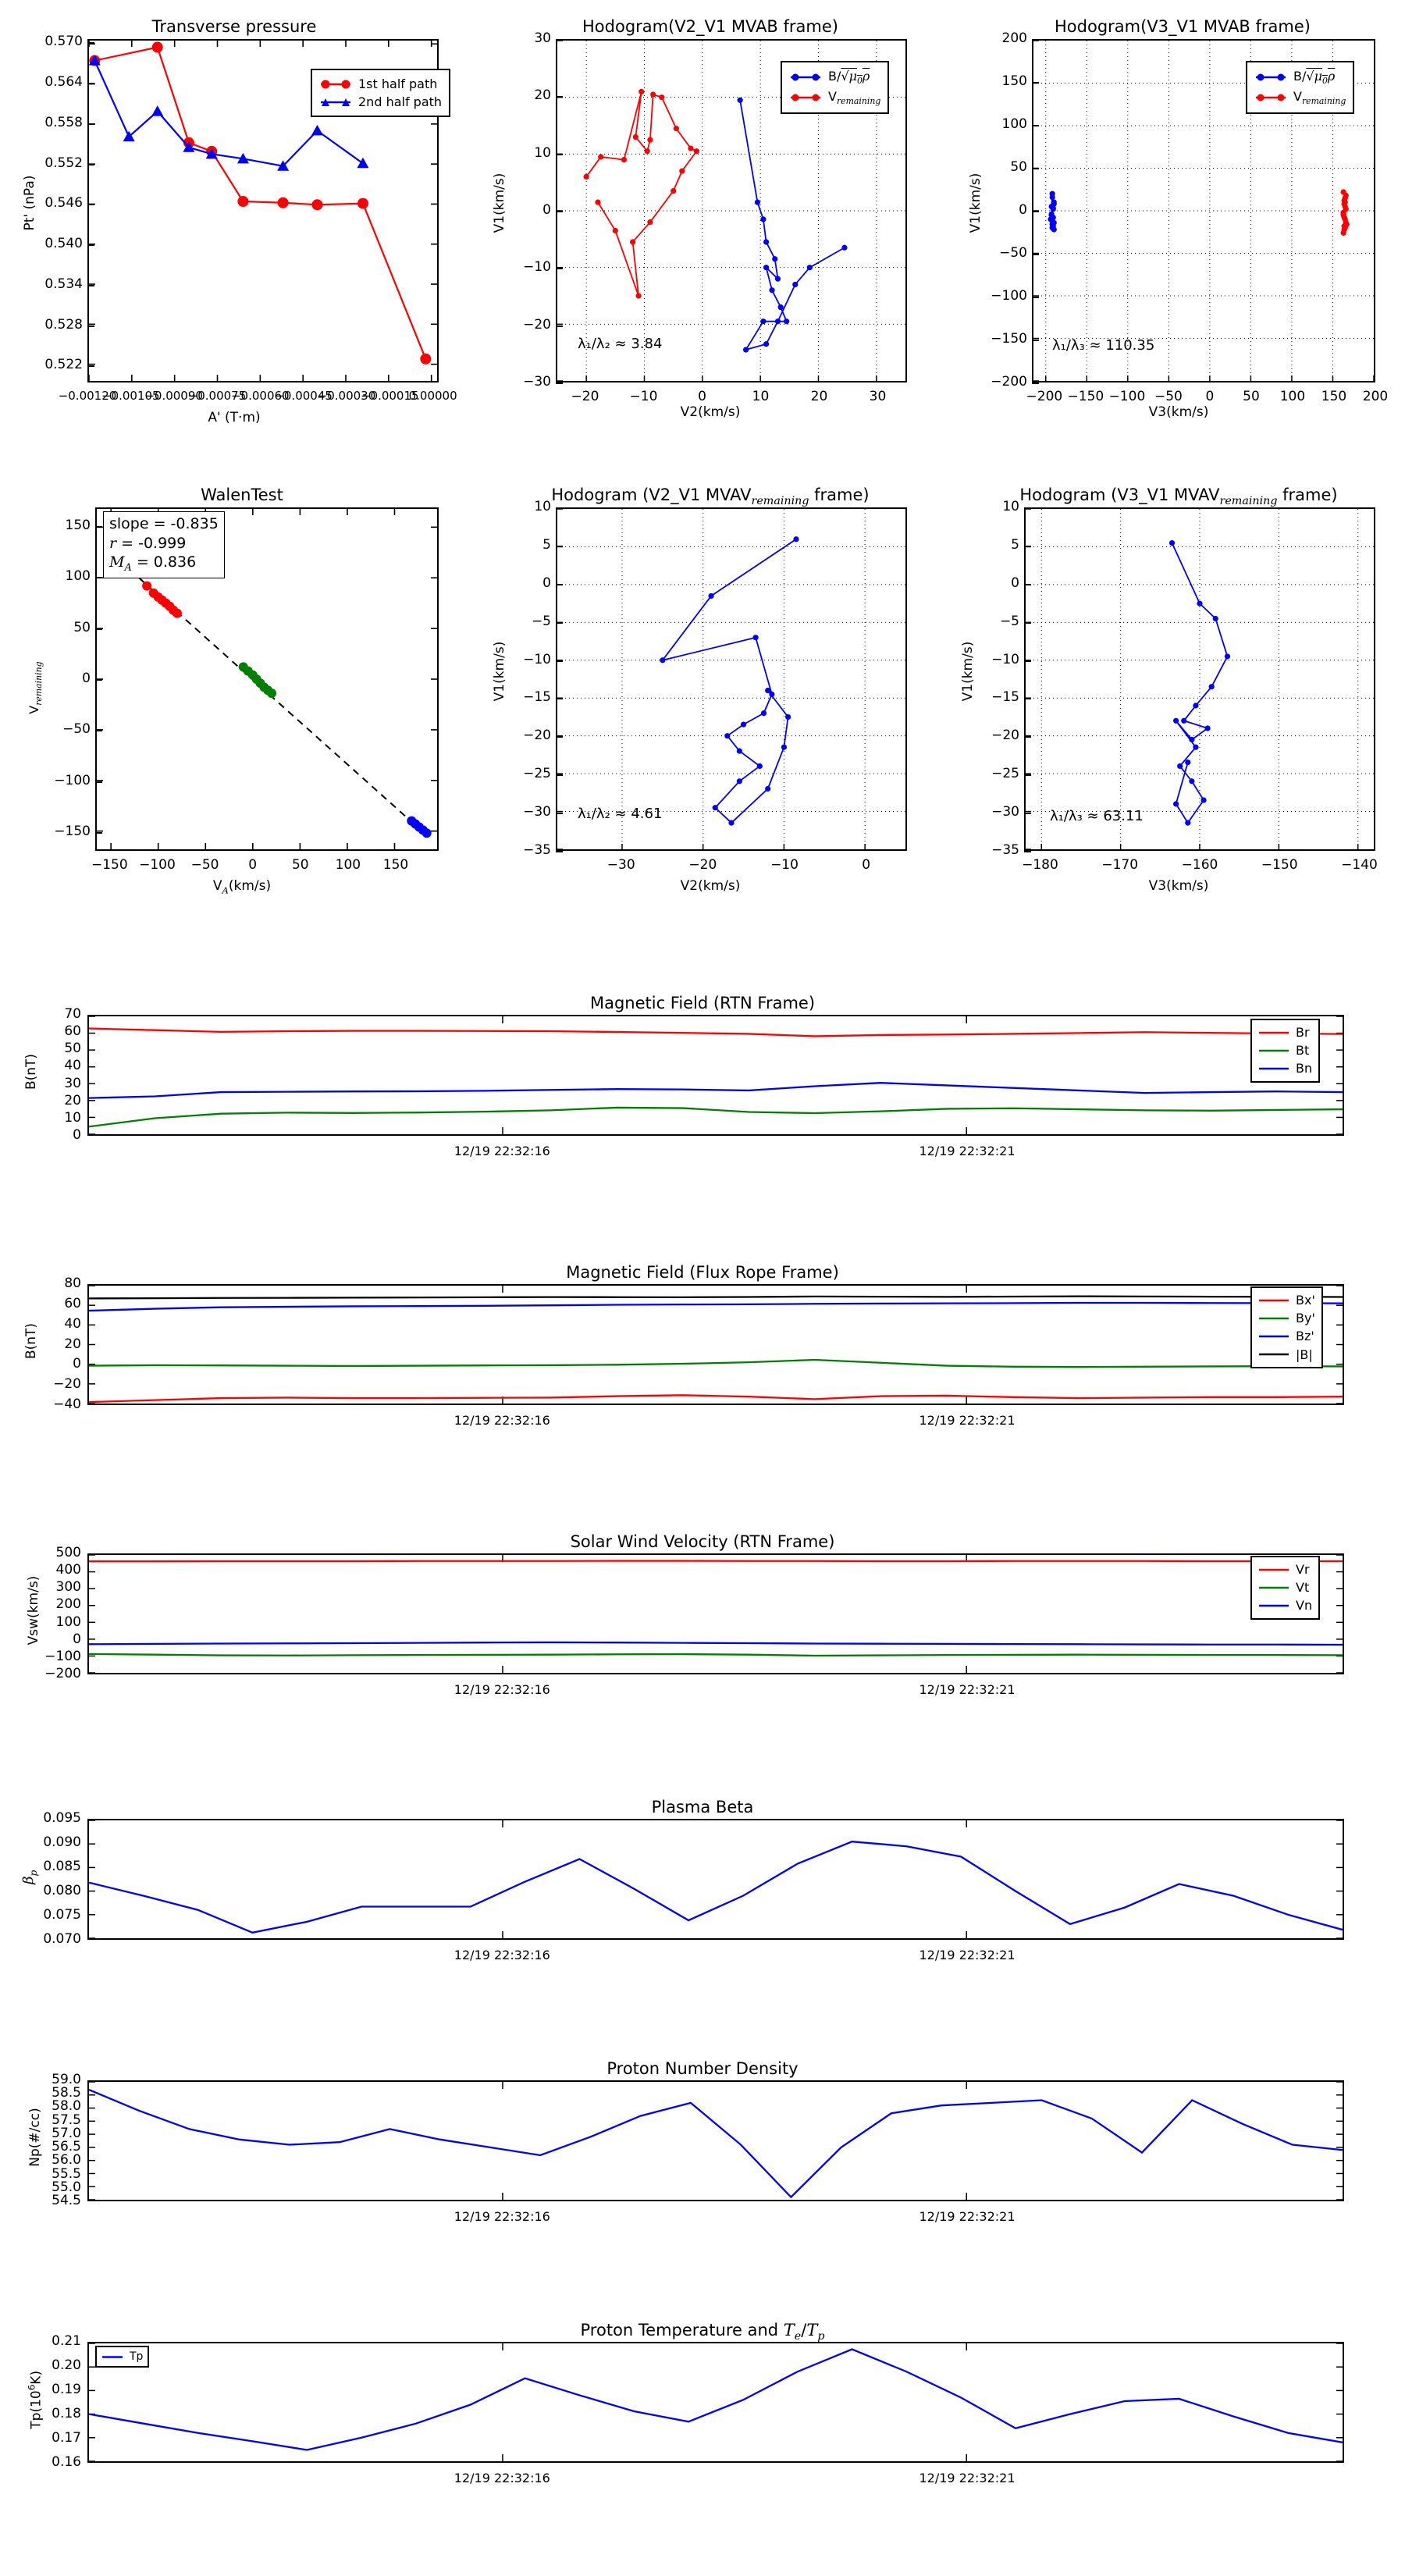 This screenshot has width=1405, height=2576. I want to click on legend-line-vt, so click(1274, 1587).